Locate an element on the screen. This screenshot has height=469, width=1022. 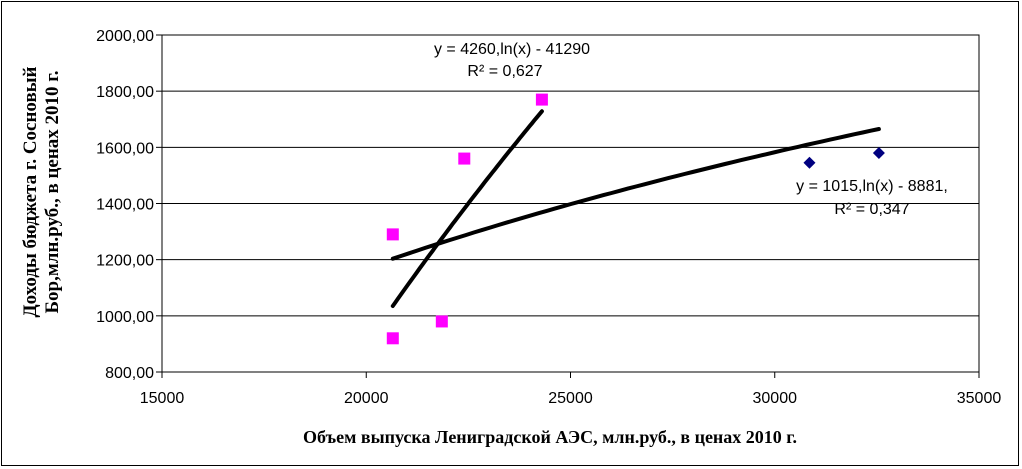
y-axis-title-line1: Доходы бюджета г. Сосновый is located at coordinates (30, 191).